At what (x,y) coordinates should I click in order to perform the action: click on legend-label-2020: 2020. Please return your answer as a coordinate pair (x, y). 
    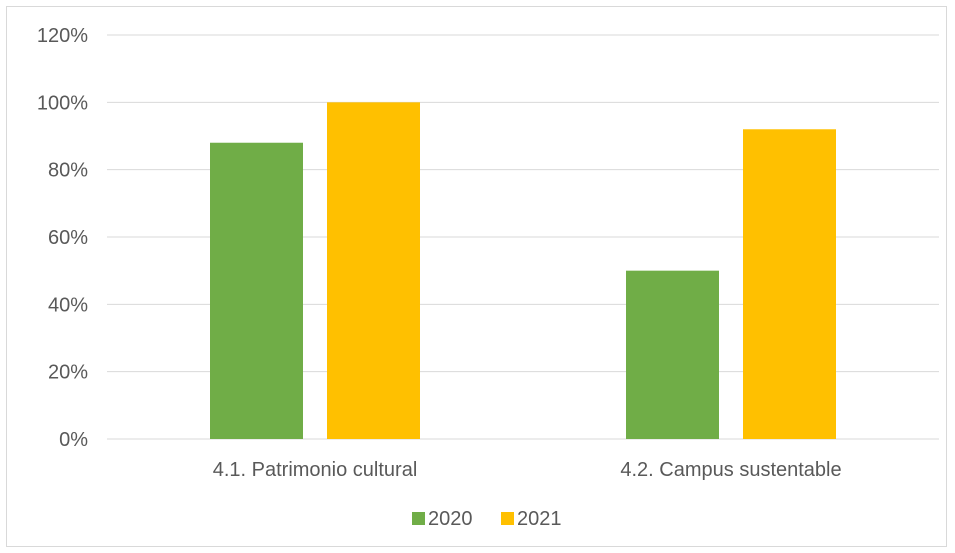
    Looking at the image, I should click on (450, 519).